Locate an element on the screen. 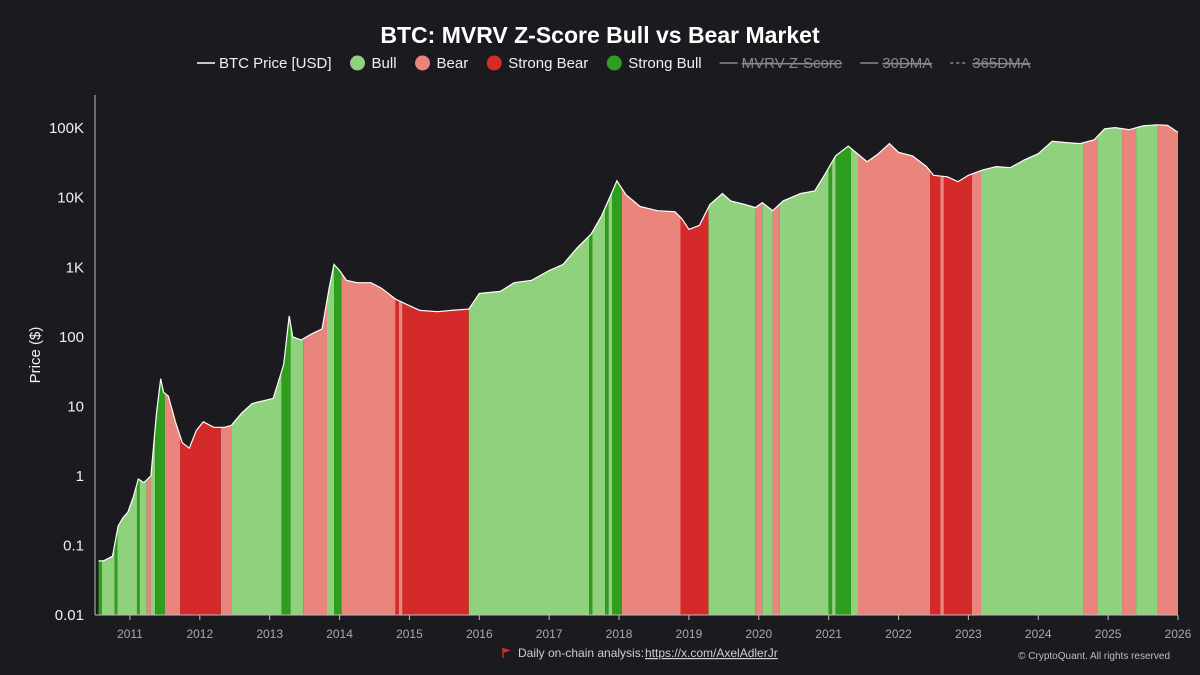 Image resolution: width=1200 pixels, height=675 pixels. y-tick: 0.01 is located at coordinates (69, 615).